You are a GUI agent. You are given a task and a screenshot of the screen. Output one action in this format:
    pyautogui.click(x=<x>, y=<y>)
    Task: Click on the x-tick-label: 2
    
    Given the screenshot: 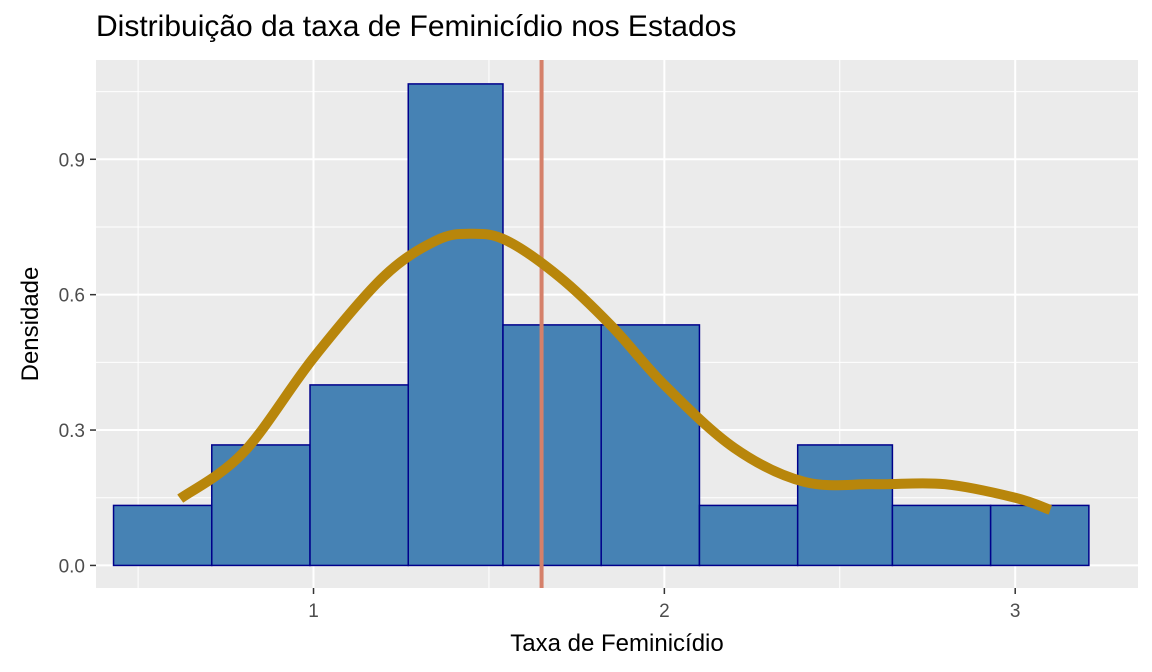 What is the action you would take?
    pyautogui.click(x=664, y=611)
    